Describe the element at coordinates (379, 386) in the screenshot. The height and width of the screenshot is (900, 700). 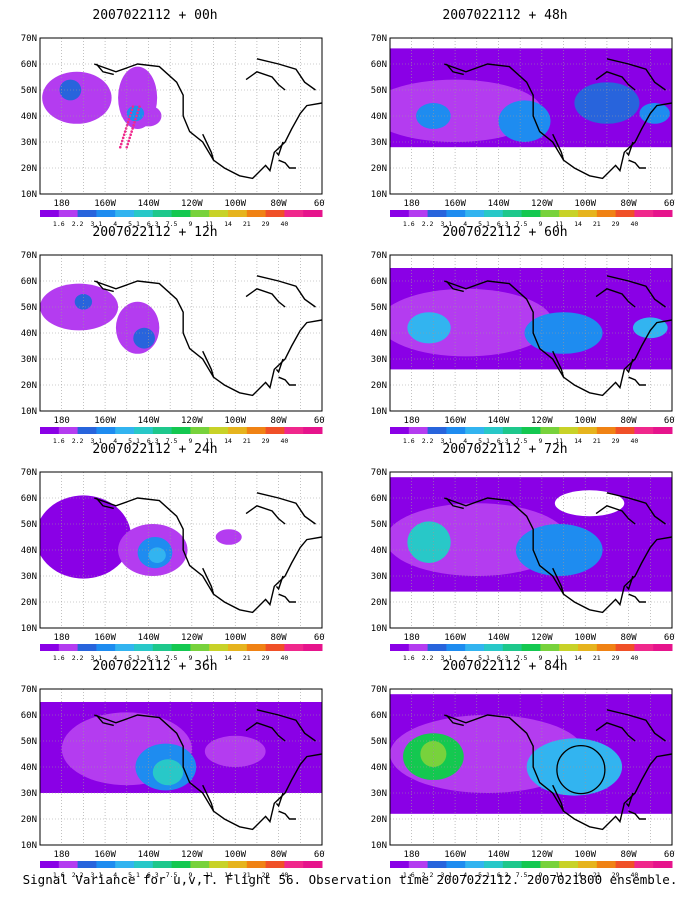
I see `lat-label: 20N` at that location.